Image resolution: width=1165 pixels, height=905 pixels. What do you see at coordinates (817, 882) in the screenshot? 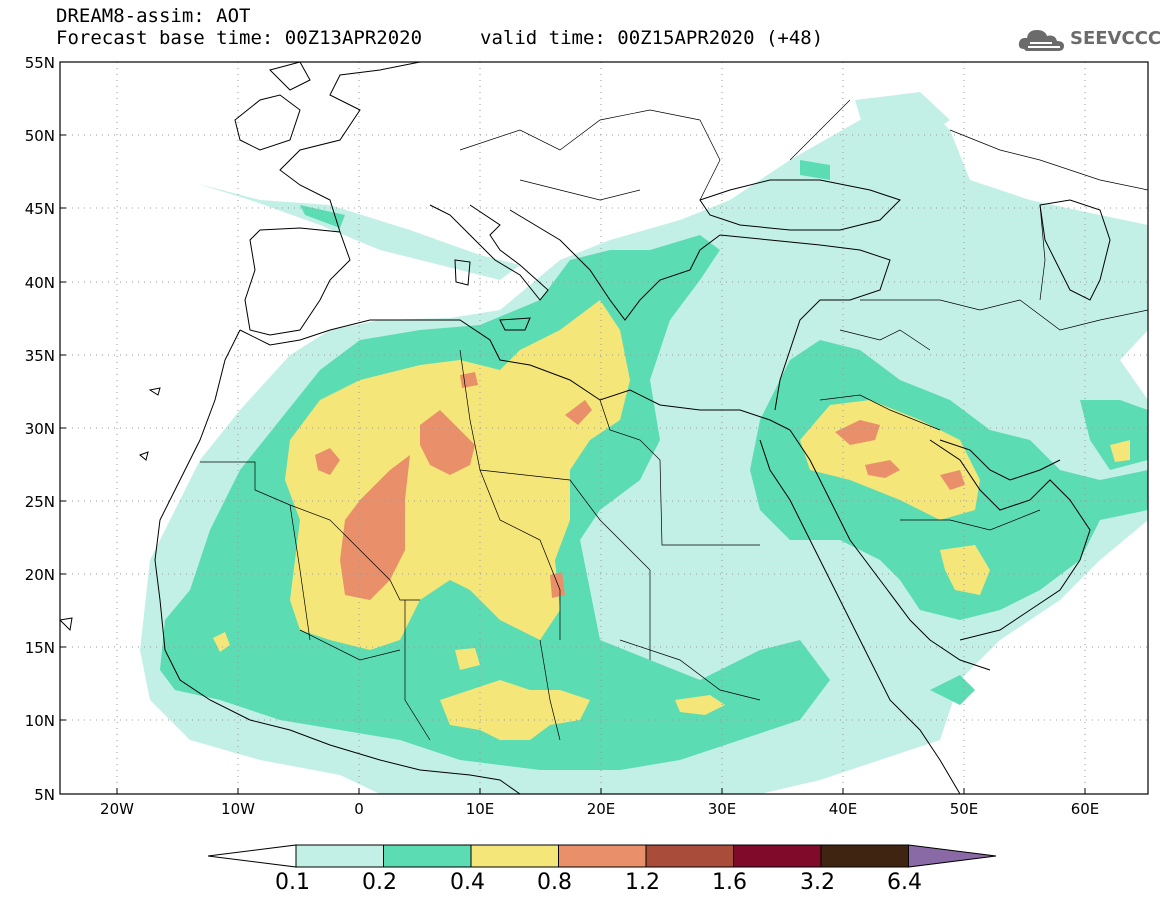
I see `colorbar-label: 3.2` at bounding box center [817, 882].